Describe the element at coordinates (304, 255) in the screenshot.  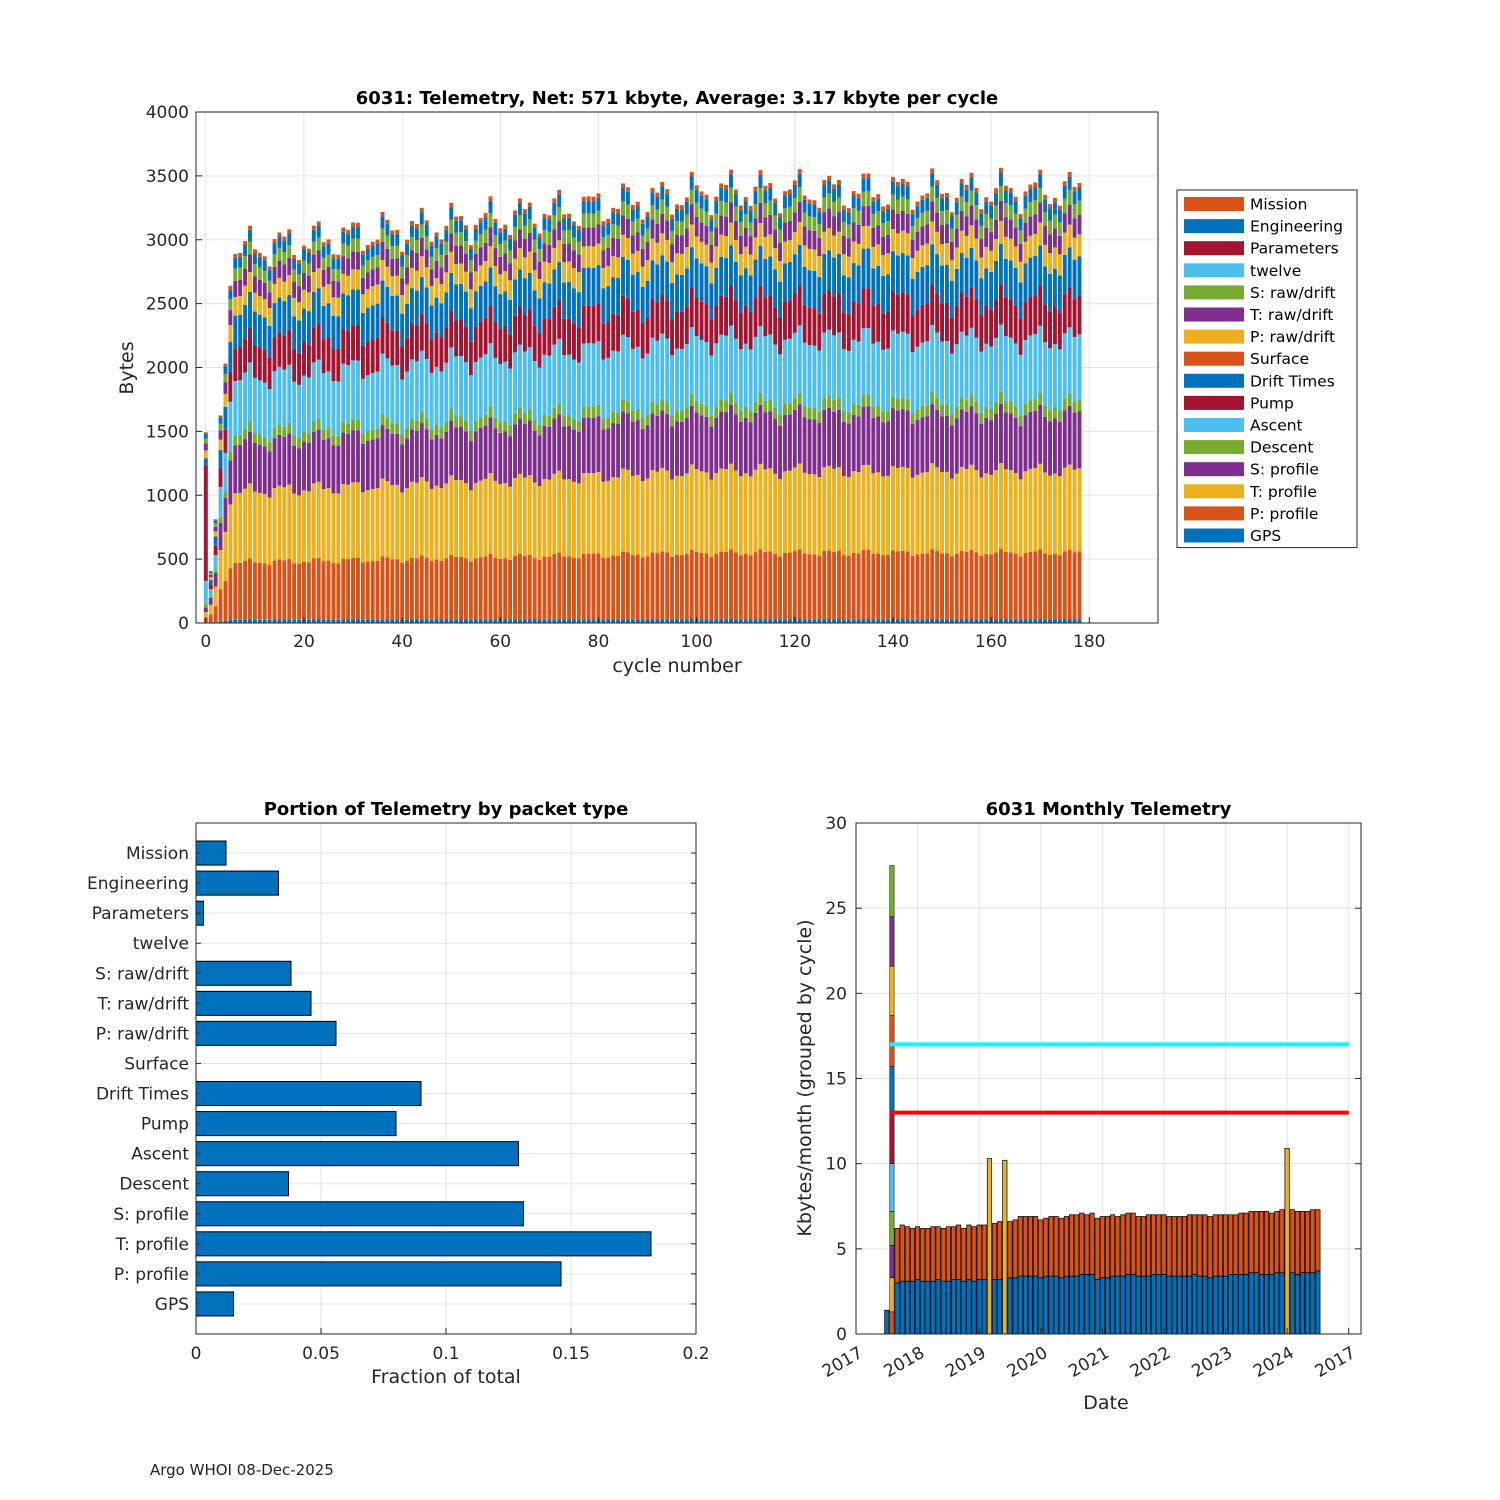
I see `cycle-20-segment-engineering` at that location.